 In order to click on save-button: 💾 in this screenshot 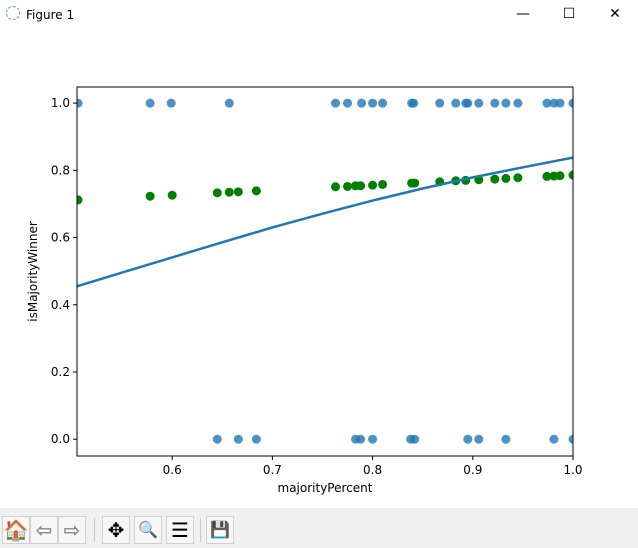, I will do `click(220, 530)`.